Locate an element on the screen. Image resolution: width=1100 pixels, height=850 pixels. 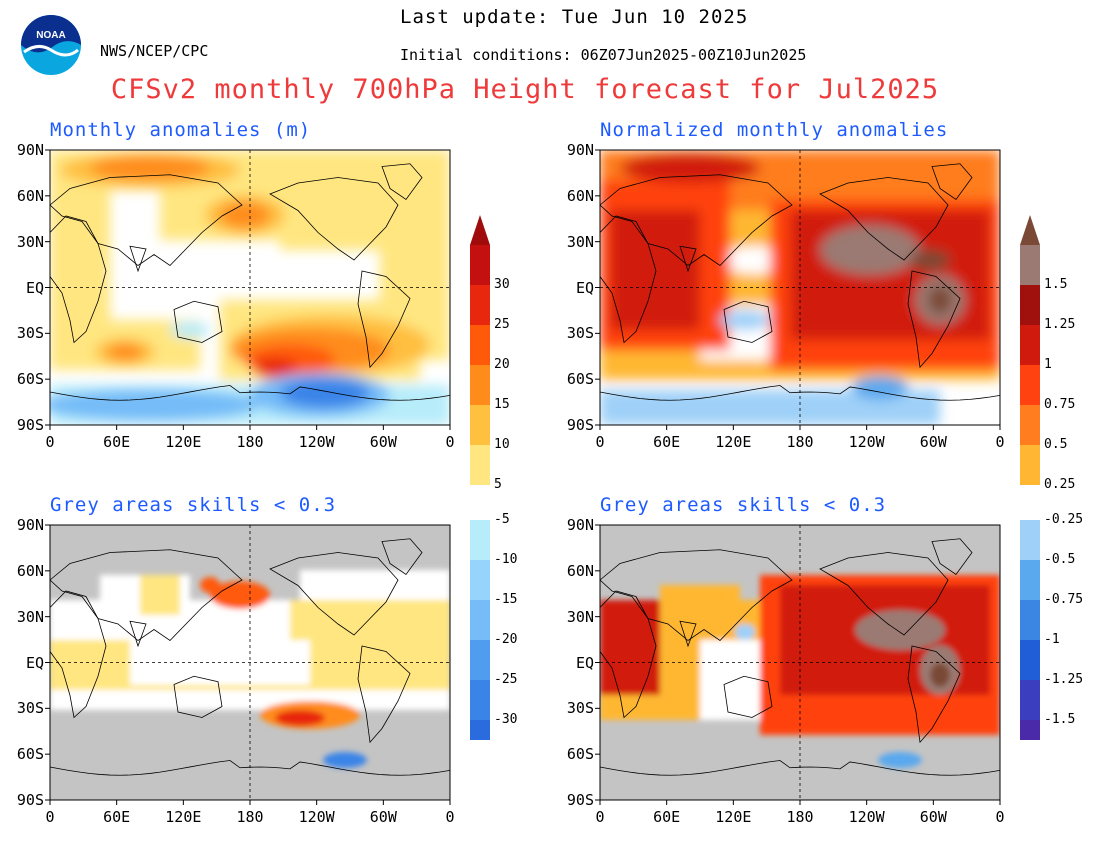
colorbar-anomalies is located at coordinates (480, 477).